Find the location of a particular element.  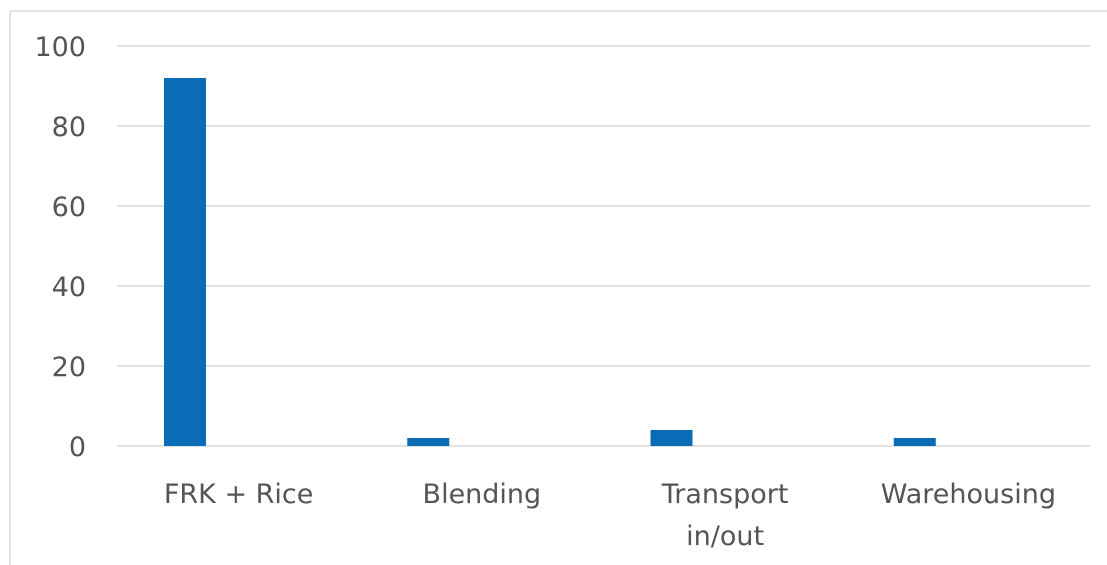

y-tick-label: 80 is located at coordinates (69, 127).